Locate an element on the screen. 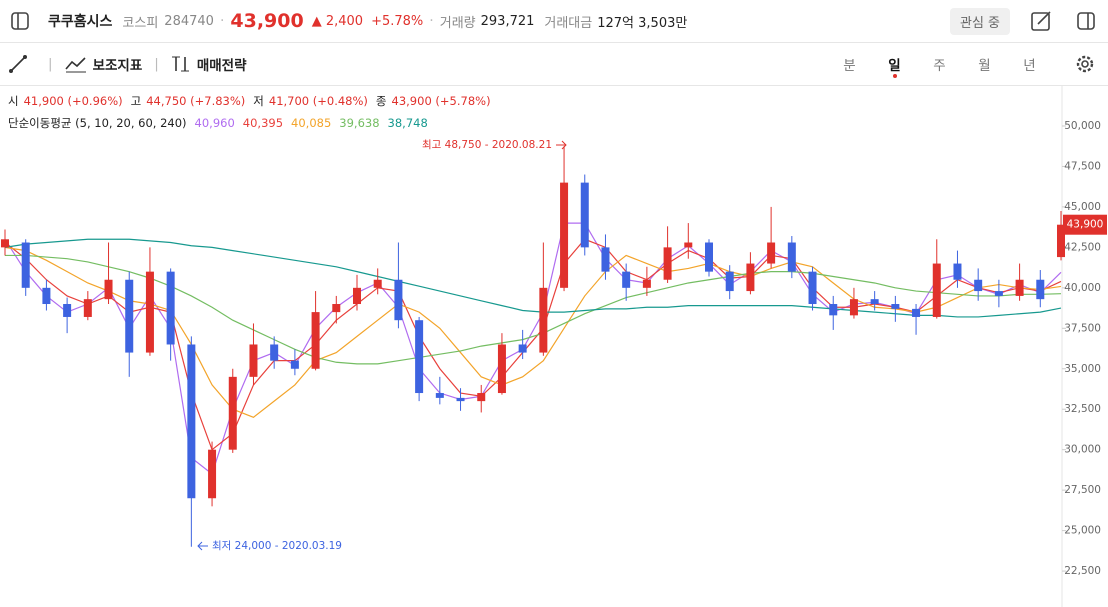 The image size is (1108, 607). y-tick-label: 22,500 is located at coordinates (1082, 571).